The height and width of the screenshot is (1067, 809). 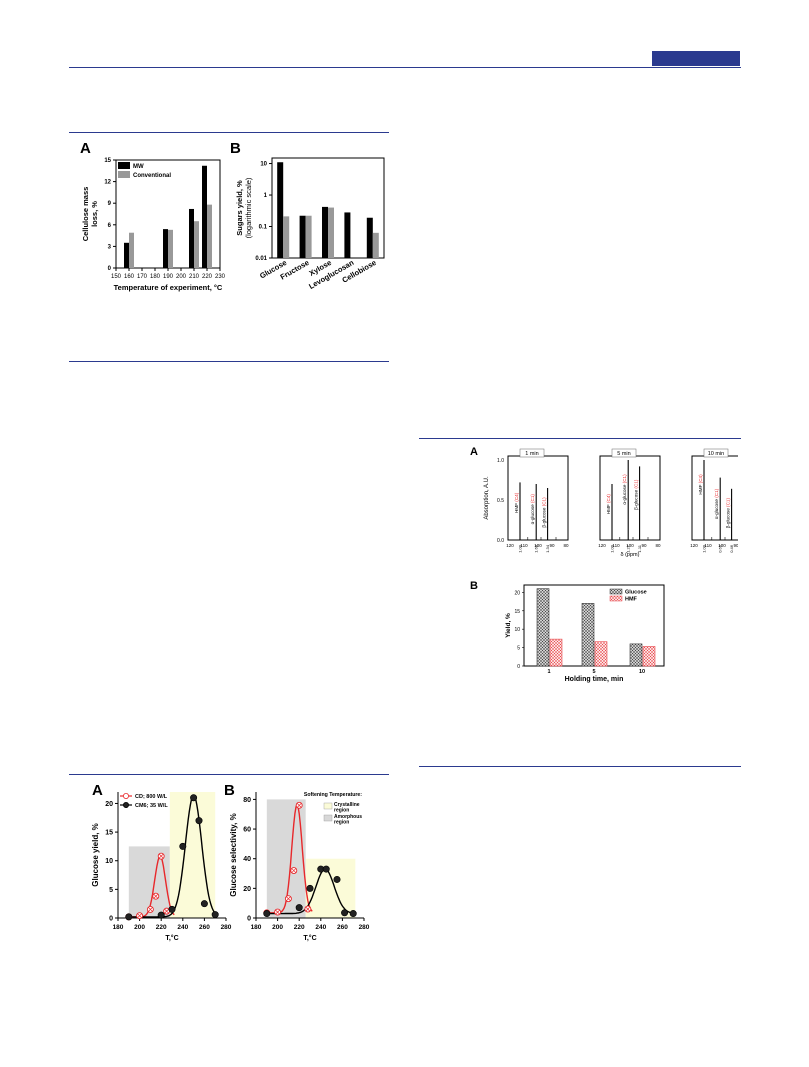 What do you see at coordinates (151, 797) in the screenshot?
I see `fig3a-legend-label: CD; 800 W/L` at bounding box center [151, 797].